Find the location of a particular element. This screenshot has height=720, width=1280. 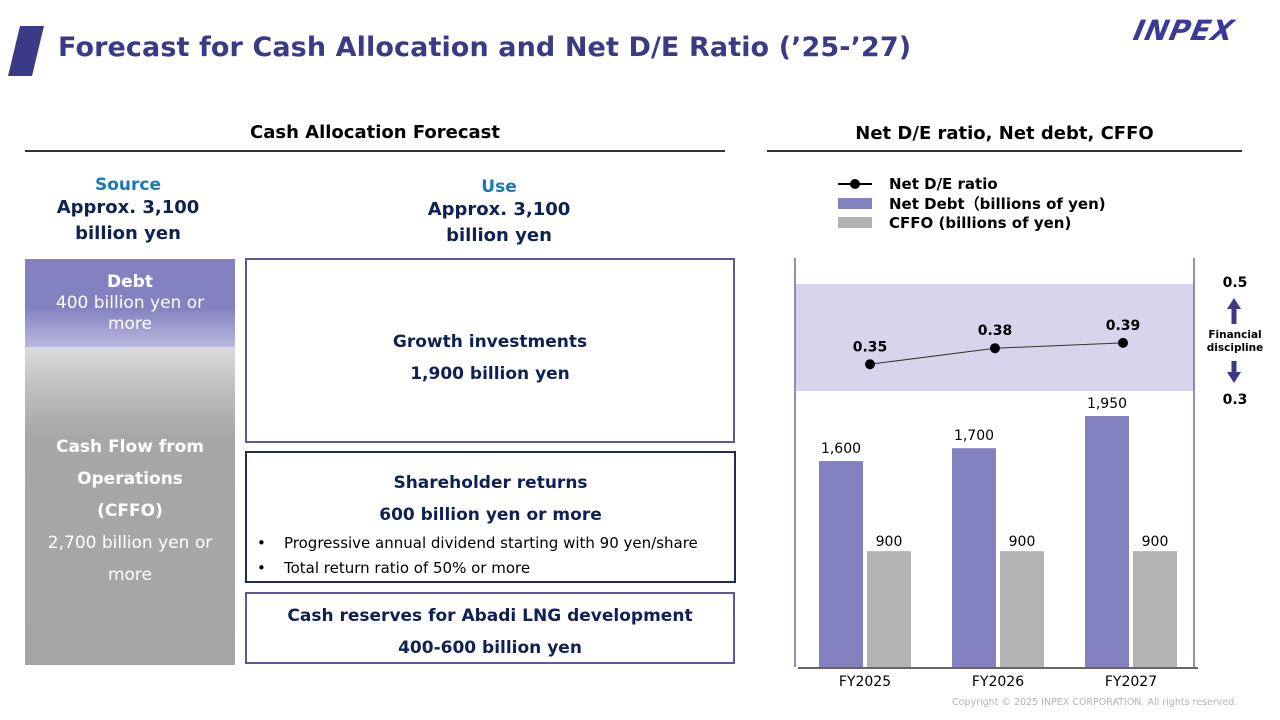

title-accent-bar is located at coordinates (26, 51).